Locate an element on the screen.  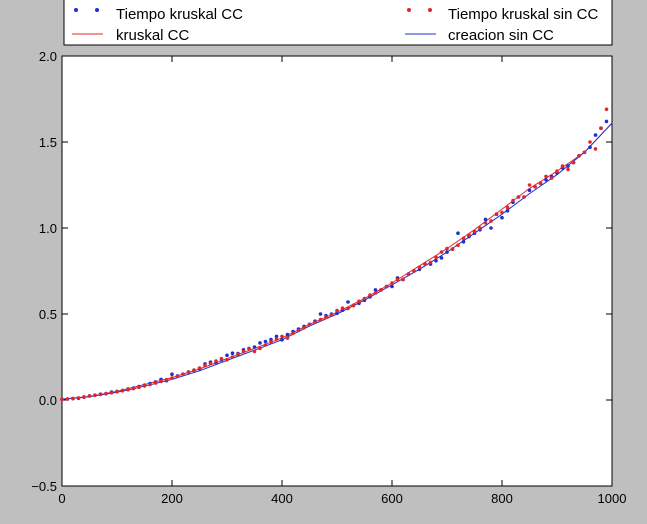
x-tick-label: 400 is located at coordinates (282, 498).